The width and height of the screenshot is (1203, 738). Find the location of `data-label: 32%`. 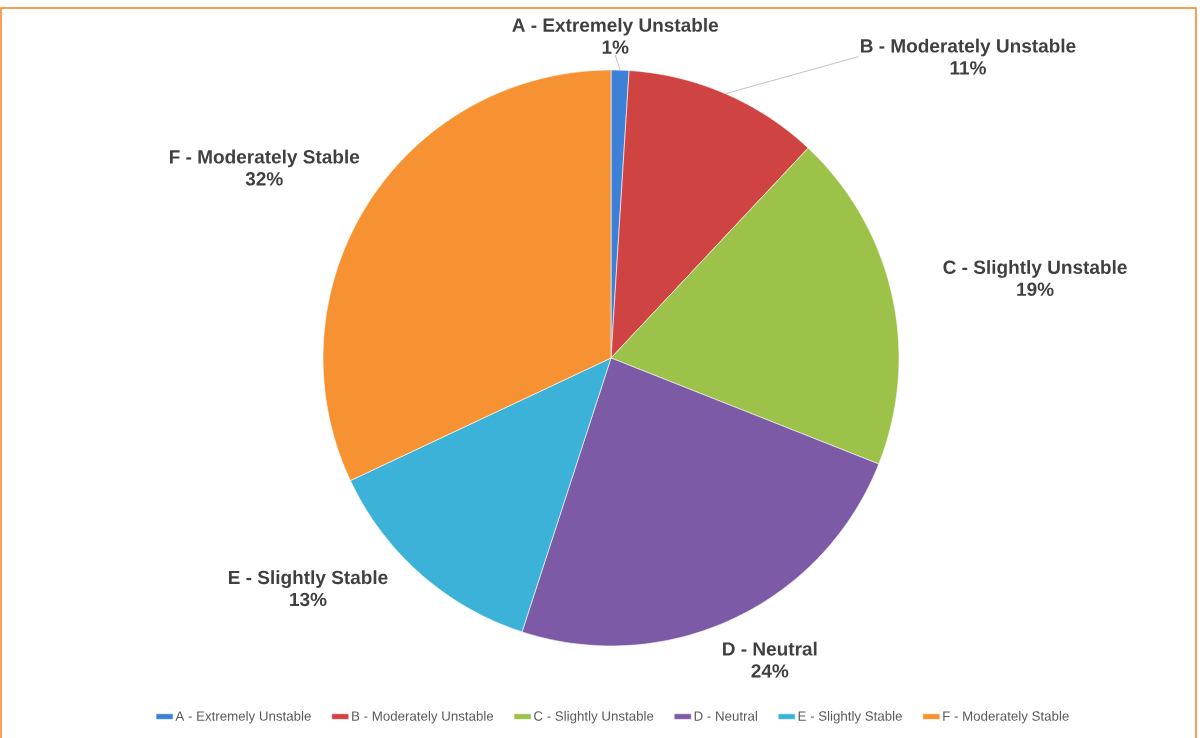

data-label: 32% is located at coordinates (264, 179).